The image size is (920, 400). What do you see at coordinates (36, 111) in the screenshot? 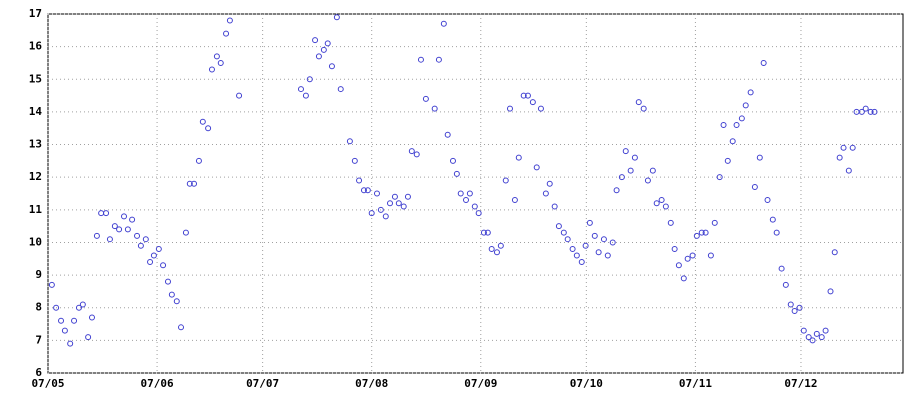
I see `y-tick-label: 14` at bounding box center [36, 111].